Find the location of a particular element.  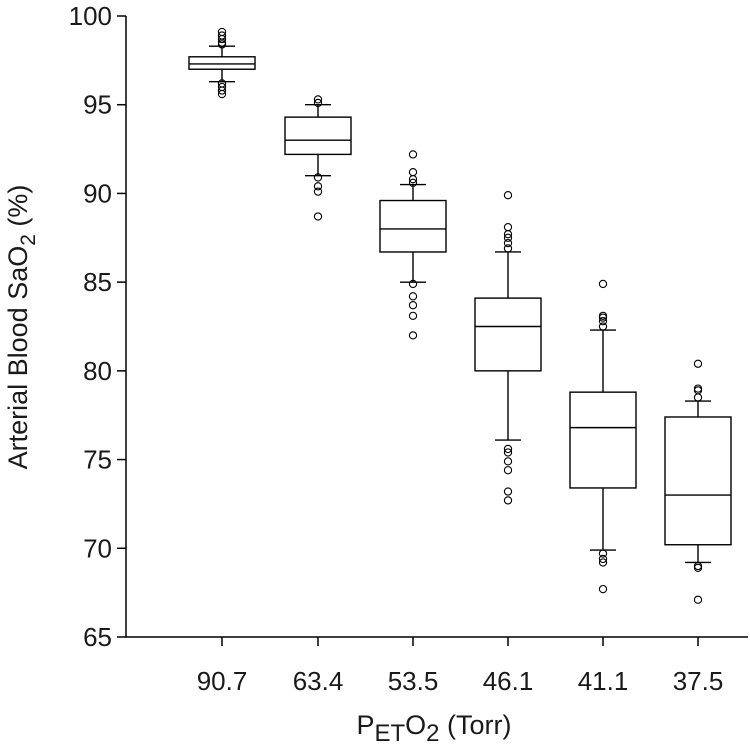

y-axis-title-main: Arterial Blood SaO is located at coordinates (18, 358).